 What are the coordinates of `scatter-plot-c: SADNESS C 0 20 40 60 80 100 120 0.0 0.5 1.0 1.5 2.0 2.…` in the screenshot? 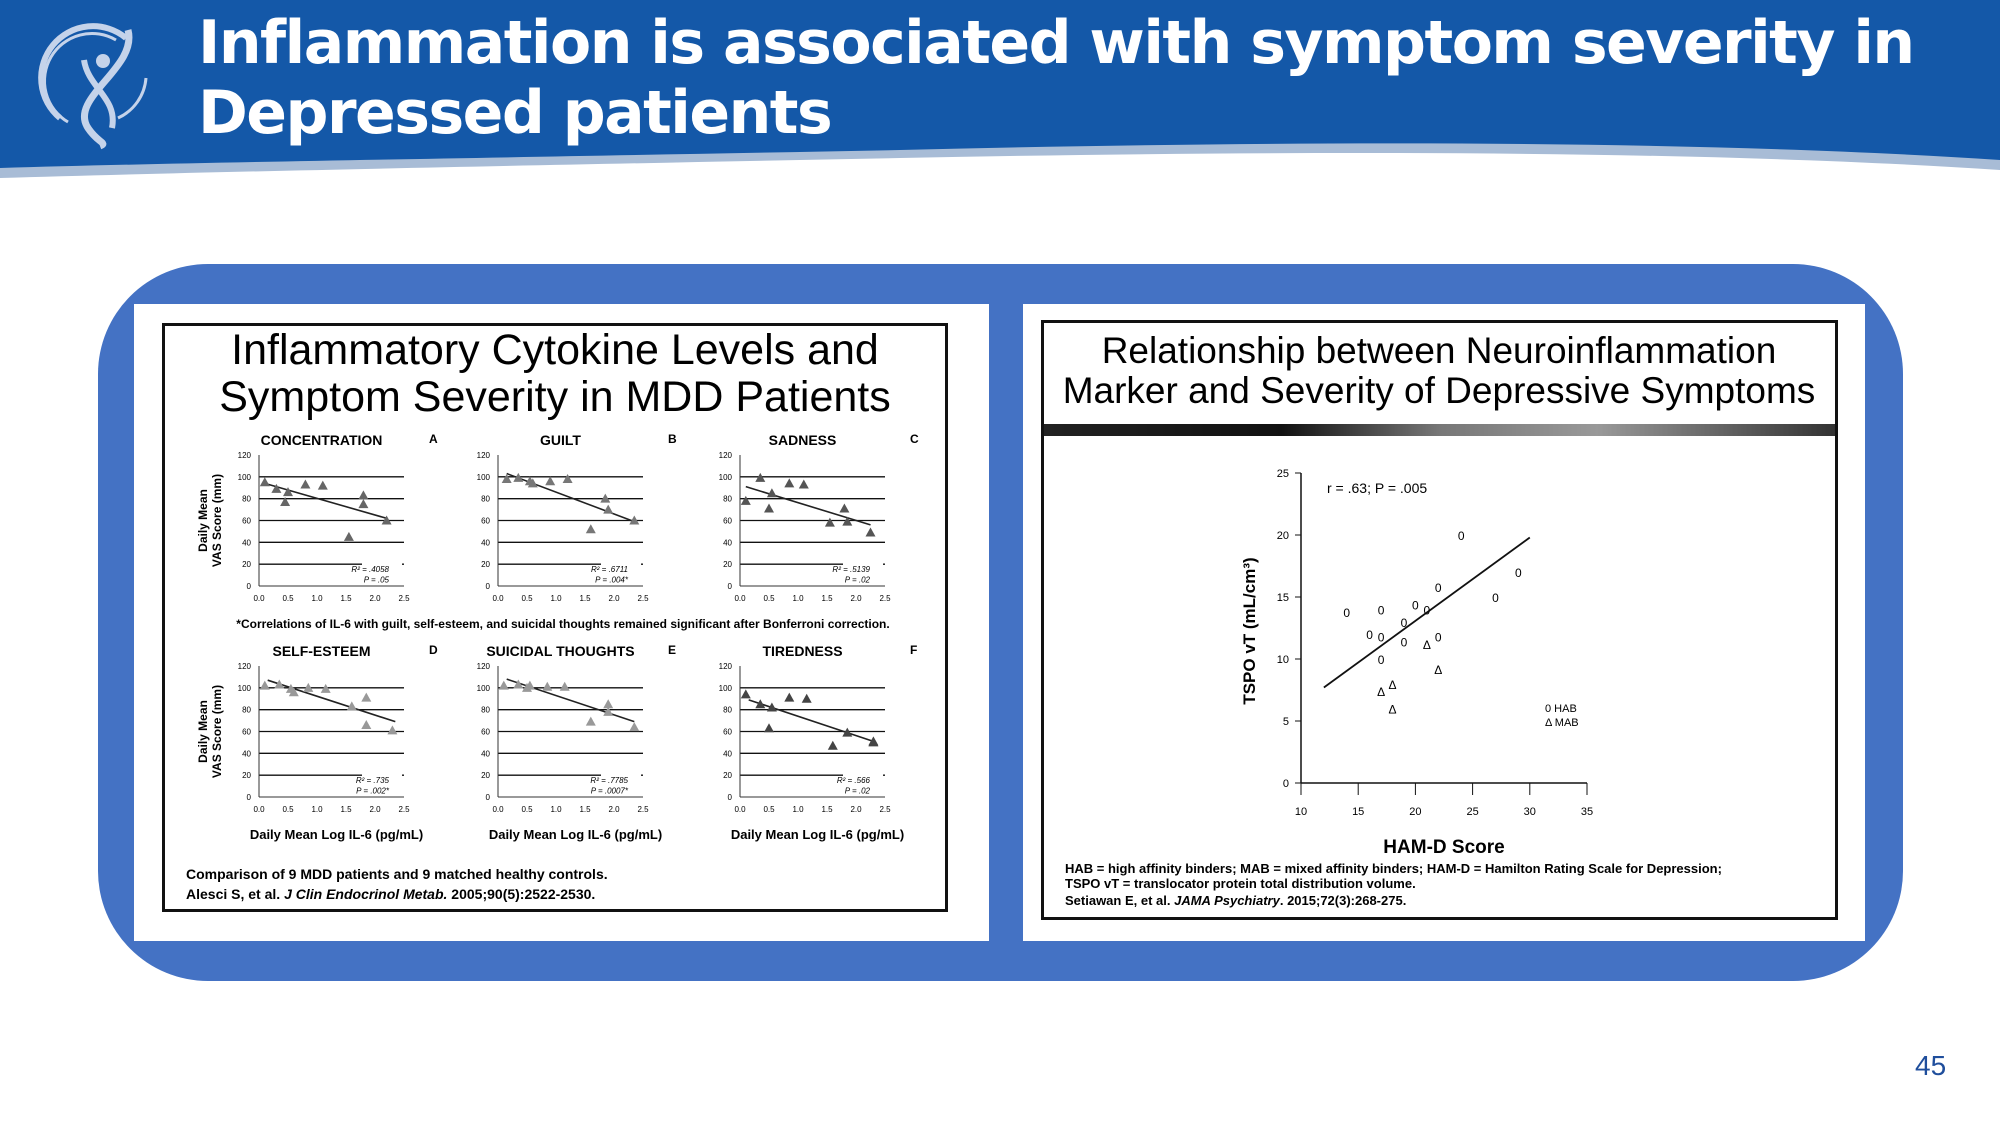 It's located at (819, 517).